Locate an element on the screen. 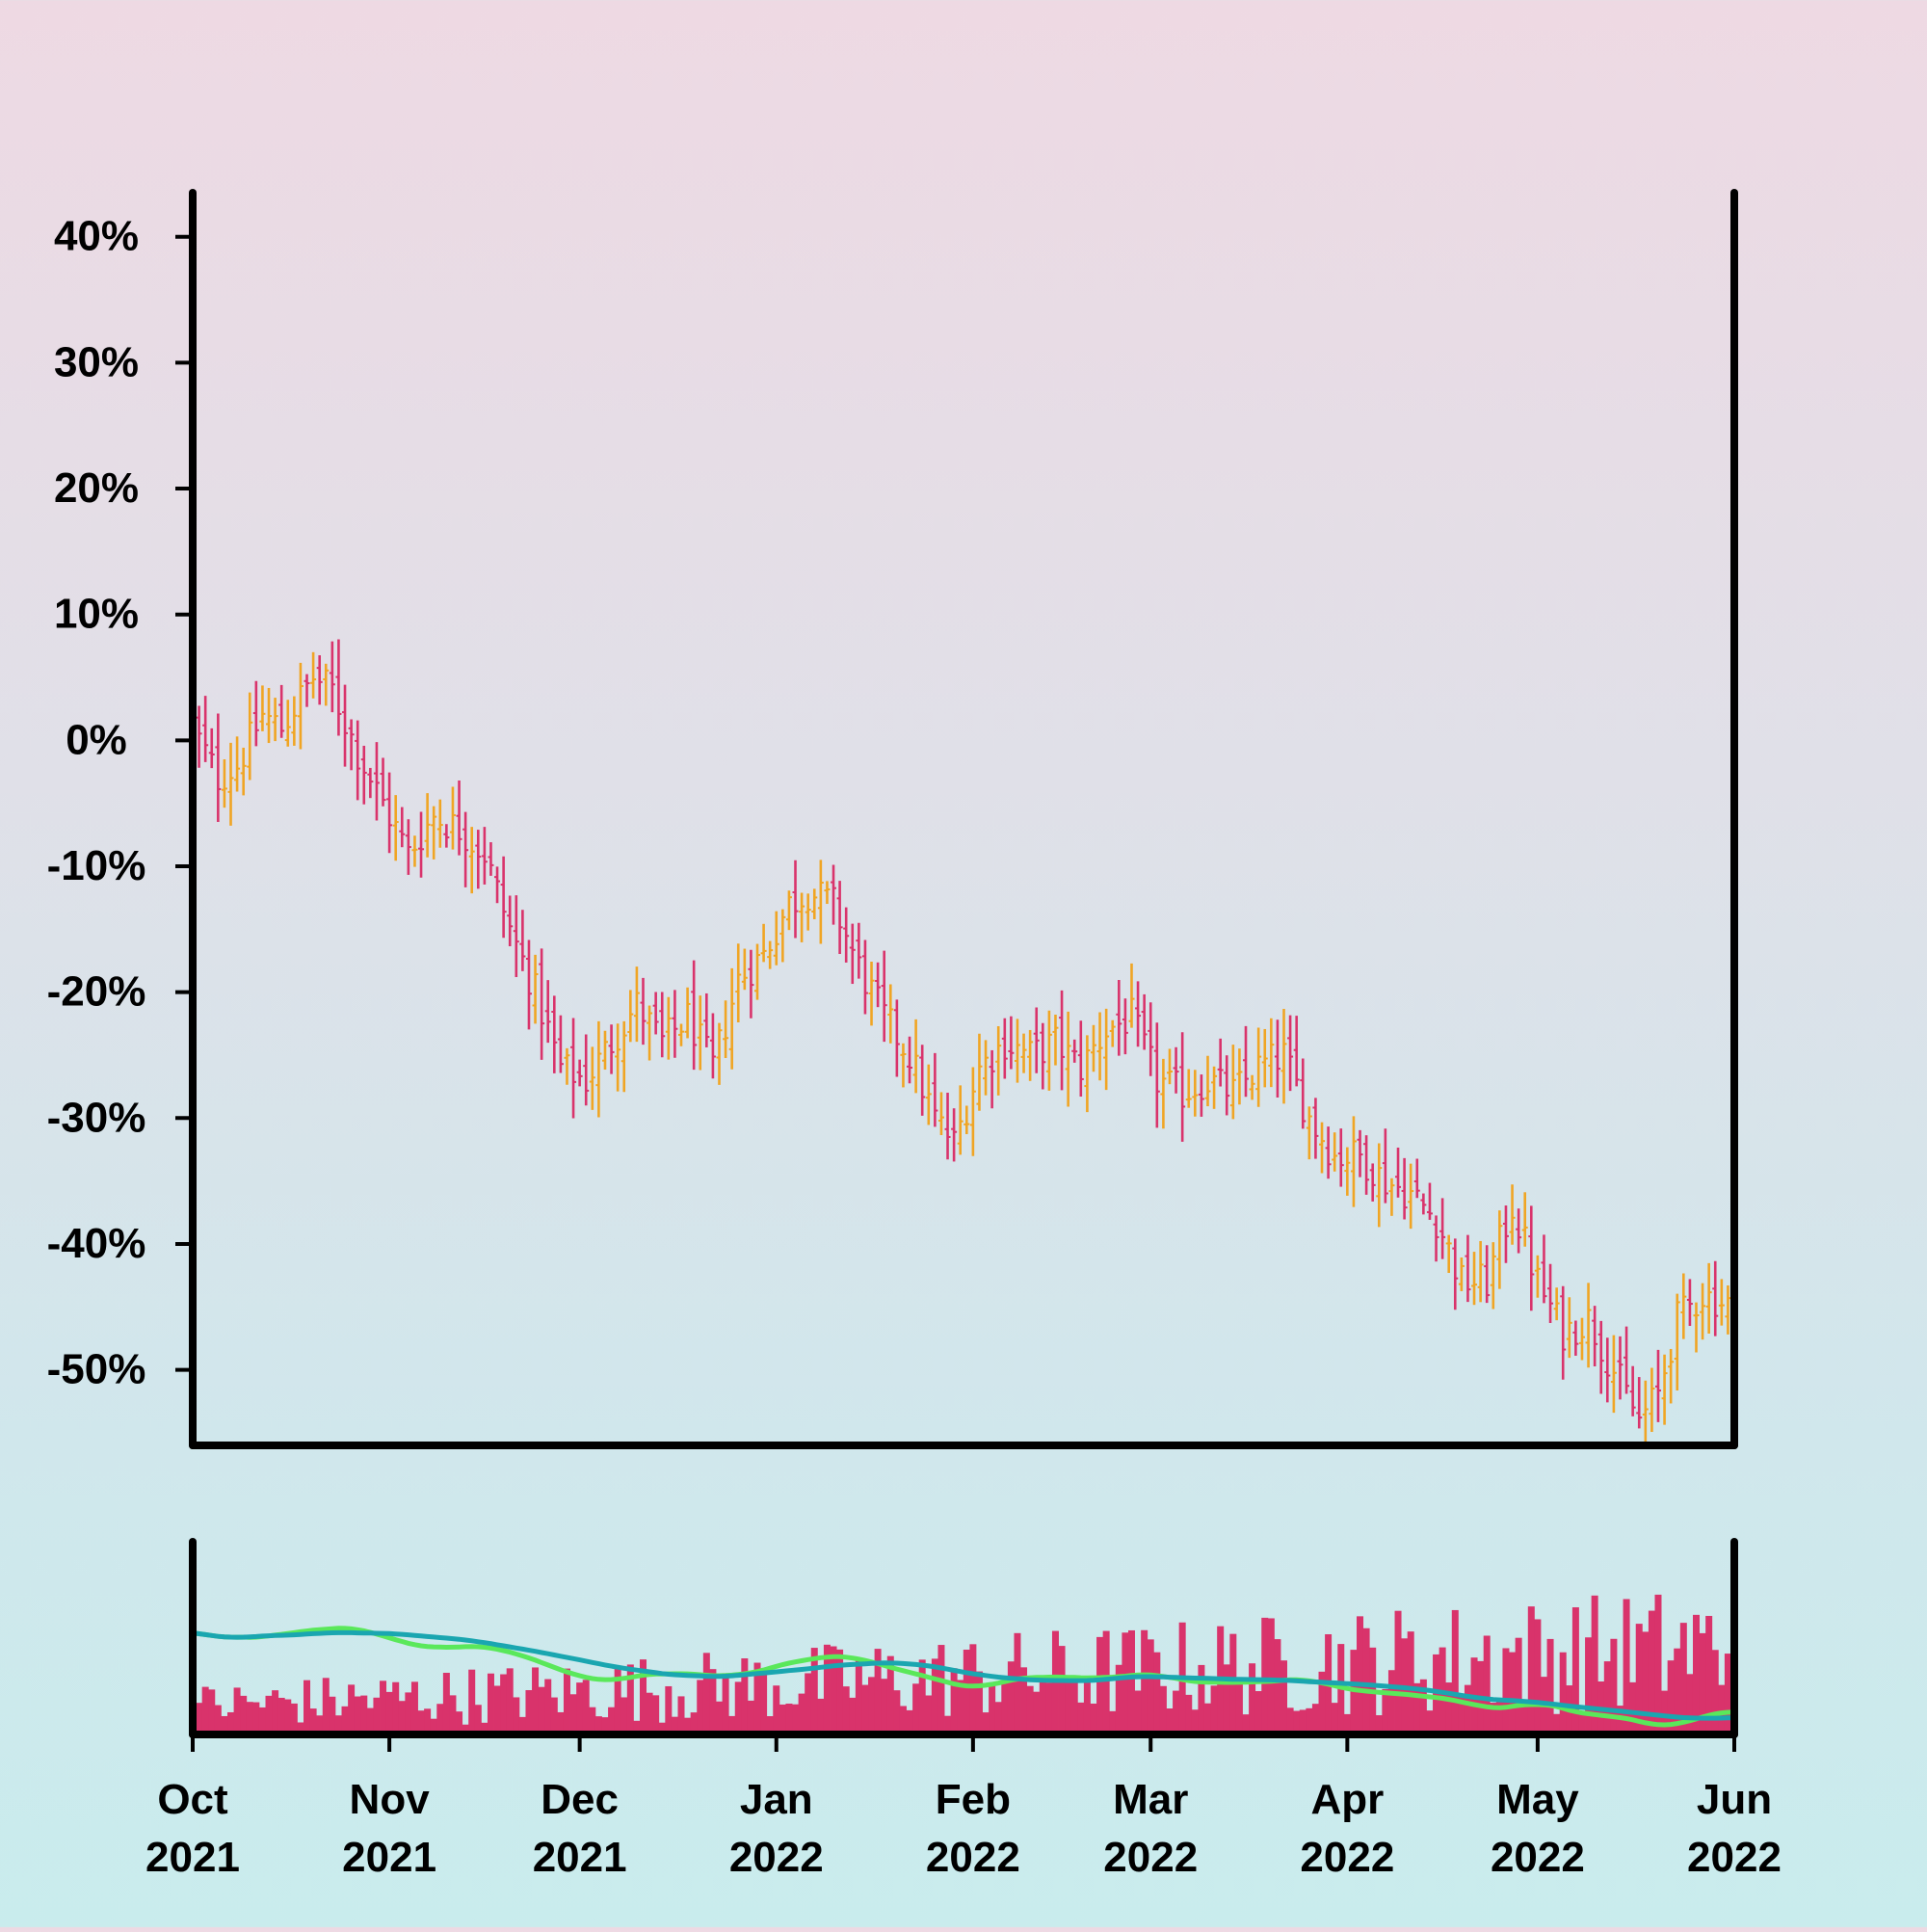  y-tick-label: 0% is located at coordinates (96, 739).